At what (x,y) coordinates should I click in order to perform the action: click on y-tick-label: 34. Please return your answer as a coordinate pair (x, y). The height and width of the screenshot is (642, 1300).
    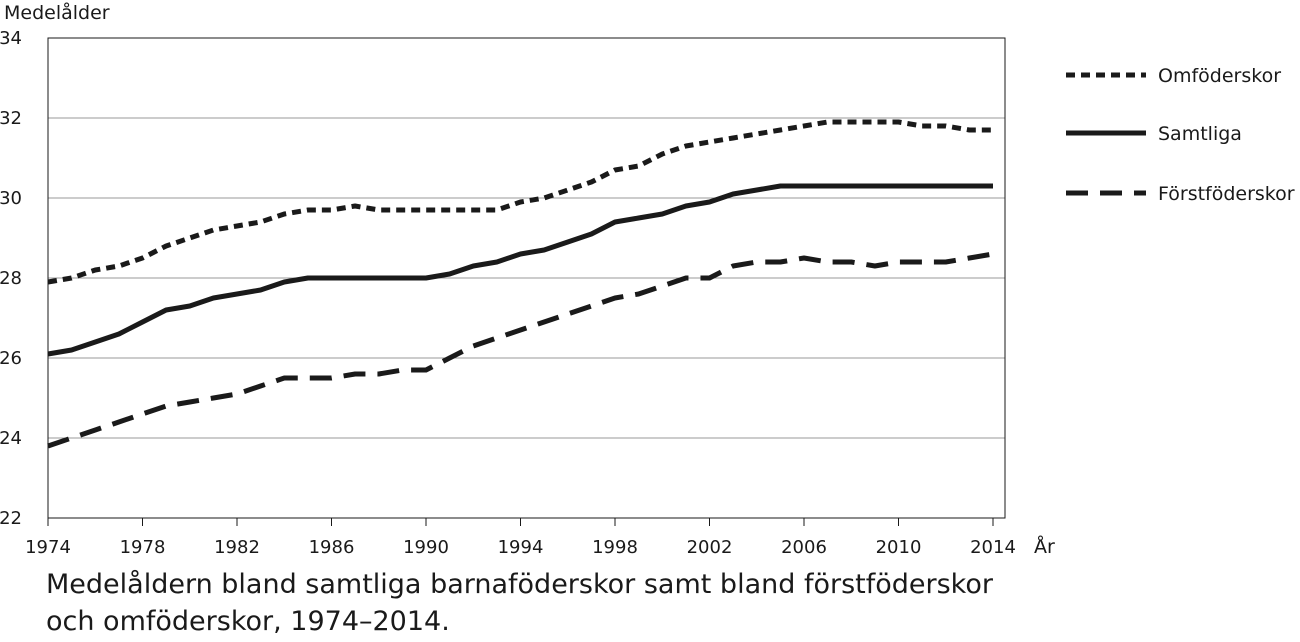
    Looking at the image, I should click on (11, 38).